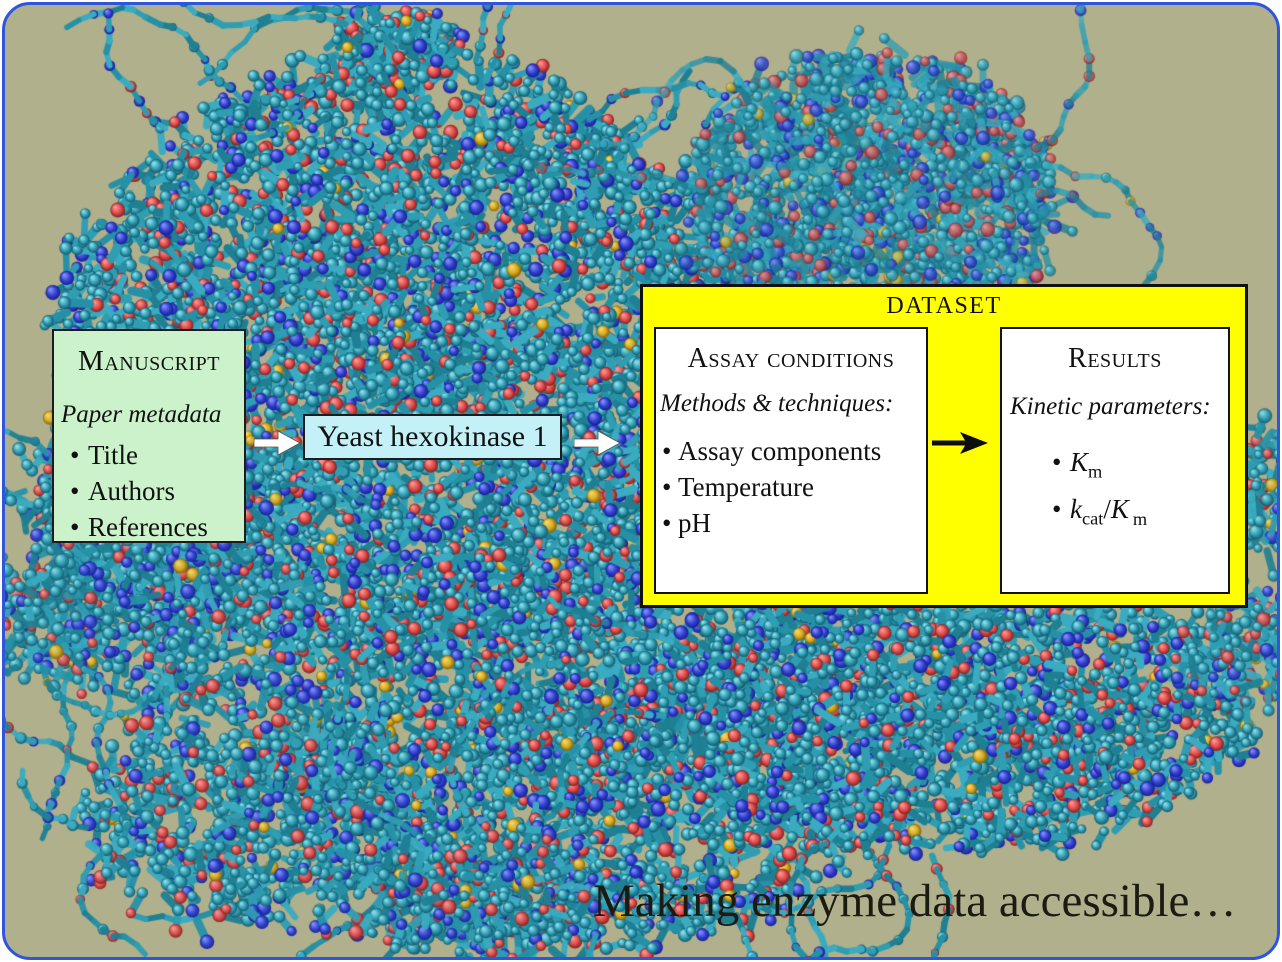  What do you see at coordinates (149, 455) in the screenshot?
I see `manuscript-item: • Title` at bounding box center [149, 455].